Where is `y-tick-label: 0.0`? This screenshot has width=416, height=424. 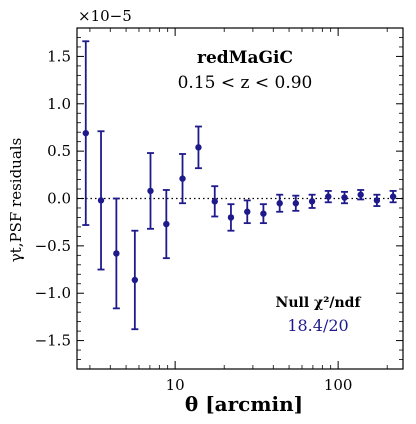 y-tick-label: 0.0 is located at coordinates (59, 199).